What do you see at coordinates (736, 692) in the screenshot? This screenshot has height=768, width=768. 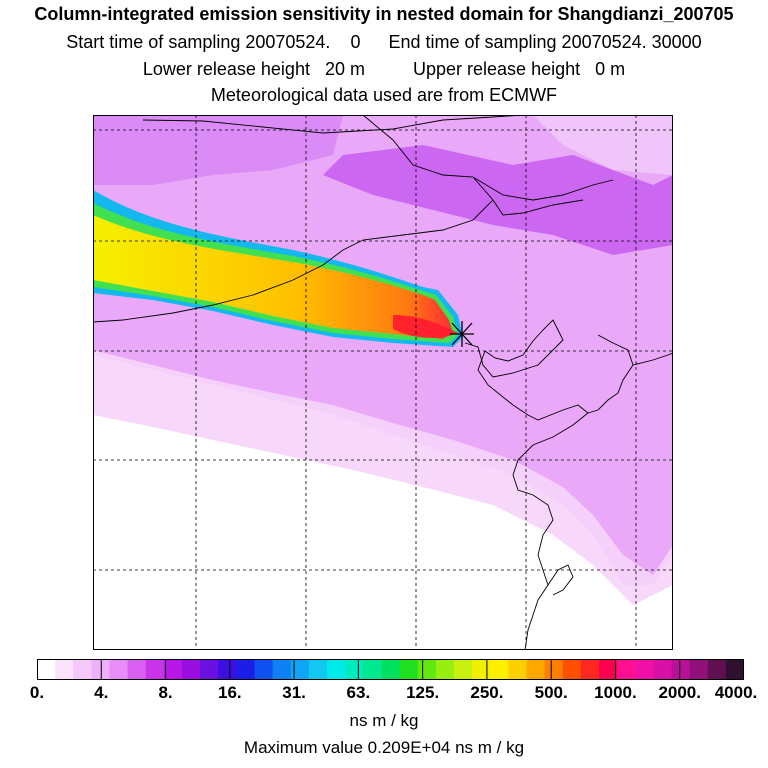 I see `color-scale-tick-label: 4000.` at bounding box center [736, 692].